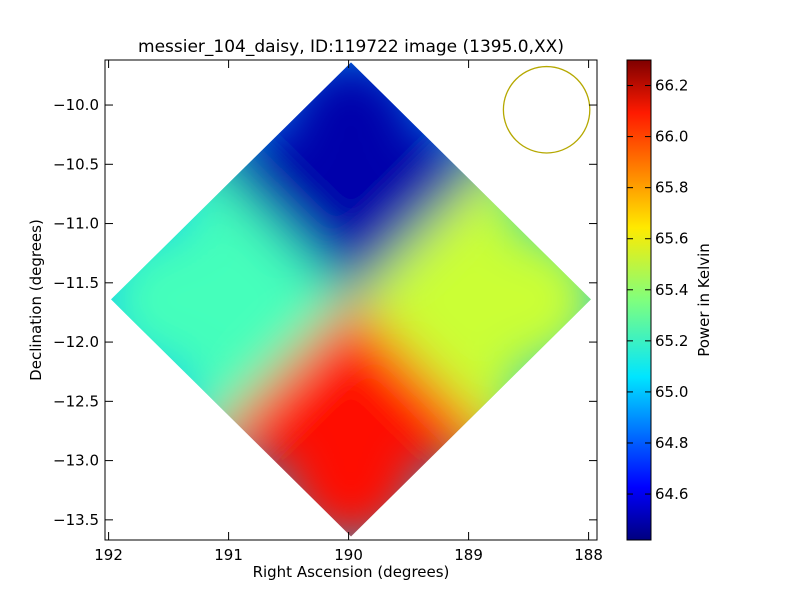 The image size is (800, 600). What do you see at coordinates (671, 188) in the screenshot?
I see `colorbar-tick-label: 65.8` at bounding box center [671, 188].